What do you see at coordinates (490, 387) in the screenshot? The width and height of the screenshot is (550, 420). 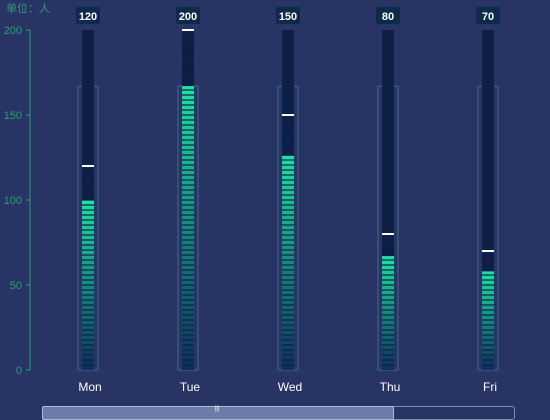 I see `x-tick-label: Fri` at bounding box center [490, 387].